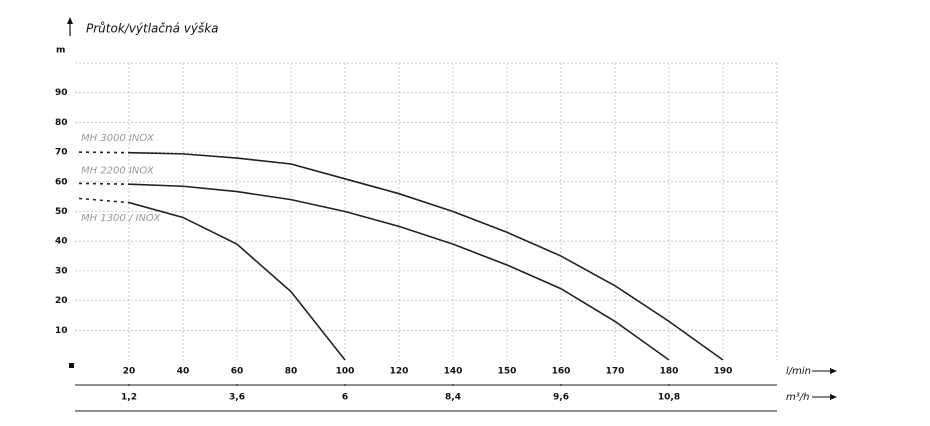  Describe the element at coordinates (129, 398) in the screenshot. I see `x2-tick-label: 1,2` at that location.